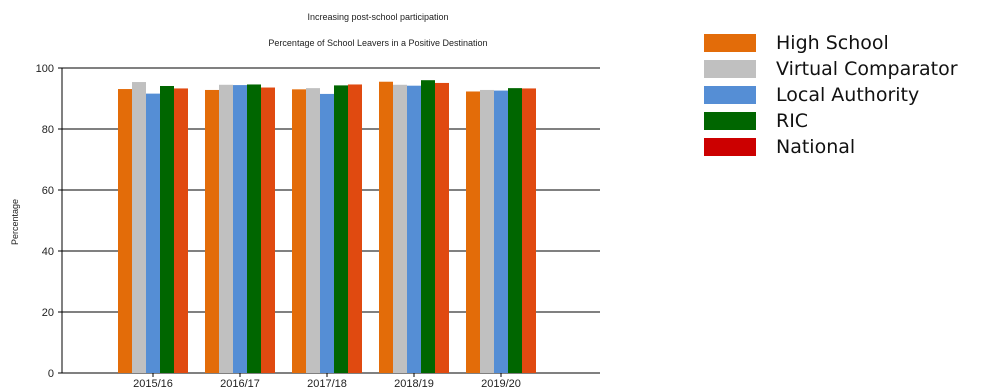 This screenshot has height=392, width=986. What do you see at coordinates (792, 121) in the screenshot?
I see `legend-label: RIC` at bounding box center [792, 121].